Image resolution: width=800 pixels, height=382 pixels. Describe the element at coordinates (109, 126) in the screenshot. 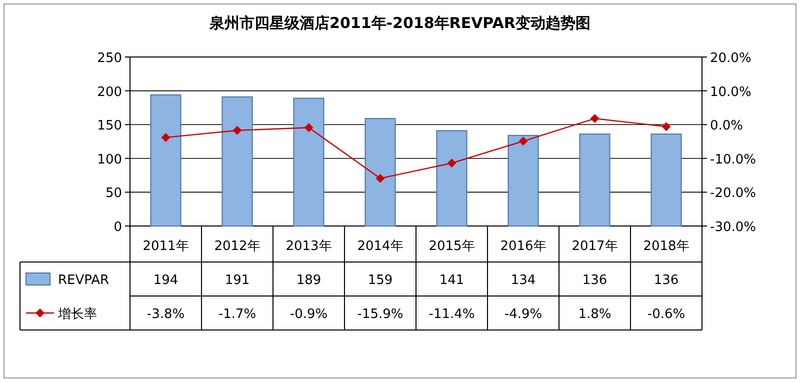

I see `y-tick-label: 150` at that location.